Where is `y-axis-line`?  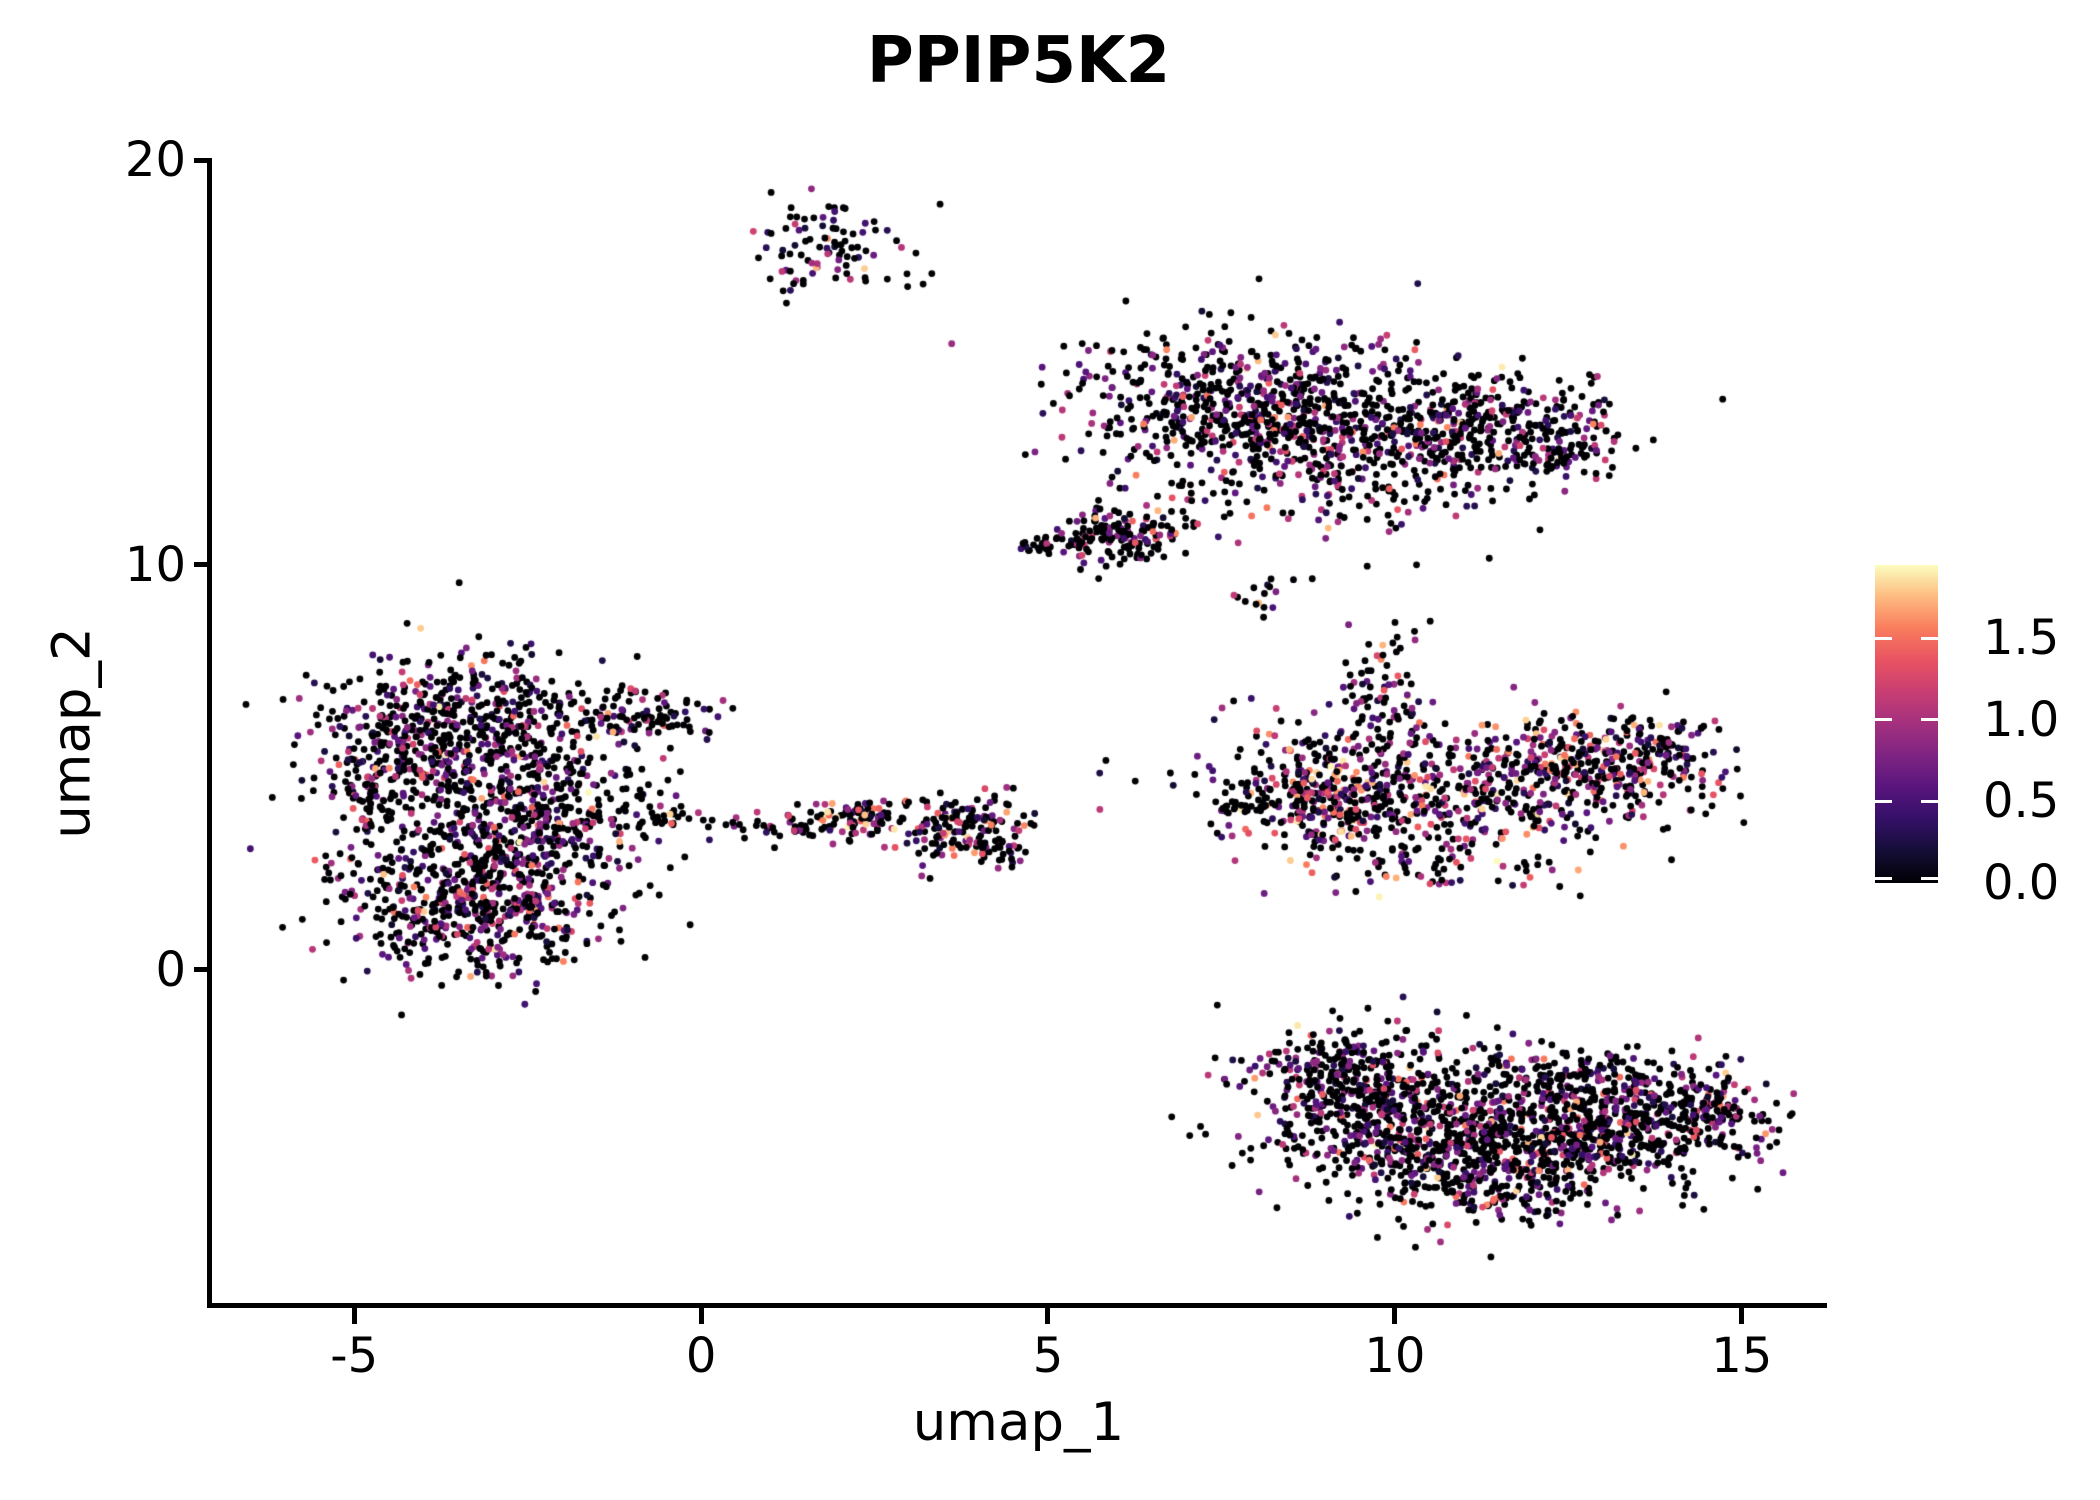 y-axis-line is located at coordinates (209, 733).